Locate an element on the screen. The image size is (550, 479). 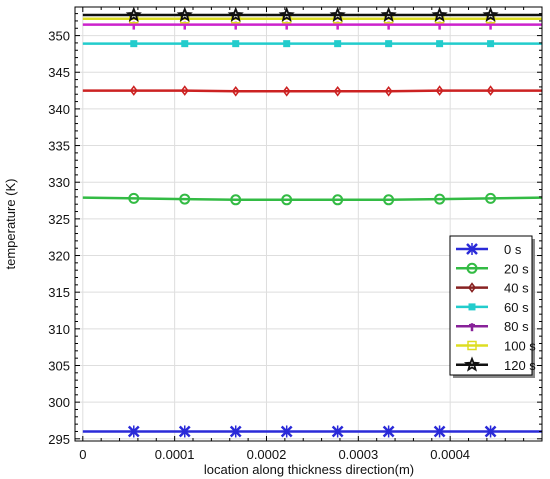
legend-entry: 100 s is located at coordinates (496, 346).